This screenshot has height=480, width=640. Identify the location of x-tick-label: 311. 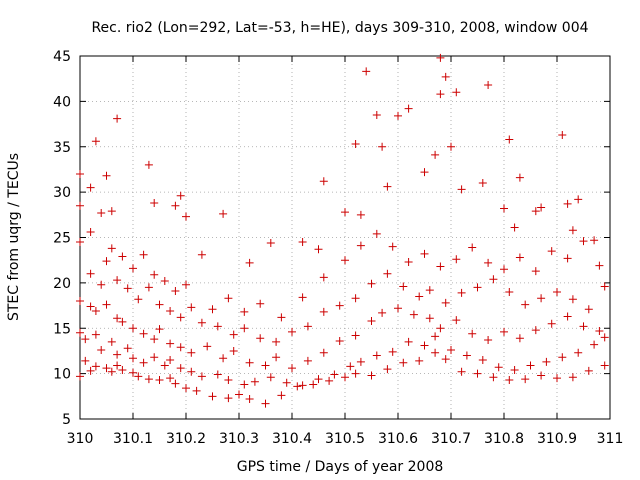
(610, 439).